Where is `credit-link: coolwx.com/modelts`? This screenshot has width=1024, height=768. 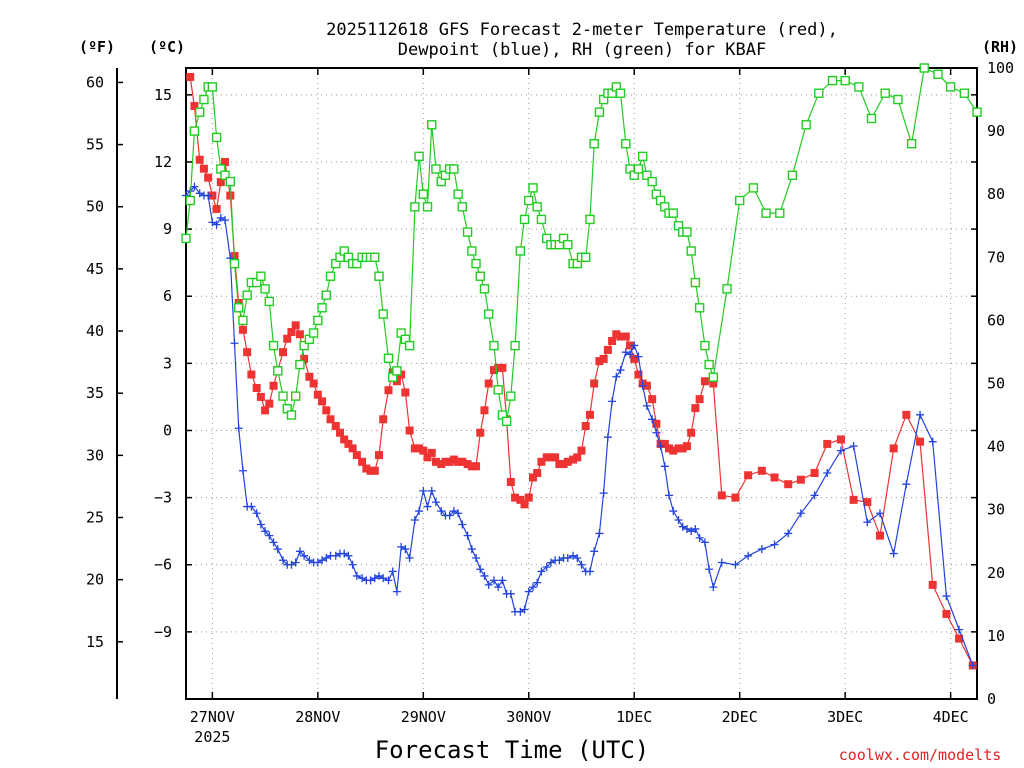
credit-link: coolwx.com/modelts is located at coordinates (920, 755).